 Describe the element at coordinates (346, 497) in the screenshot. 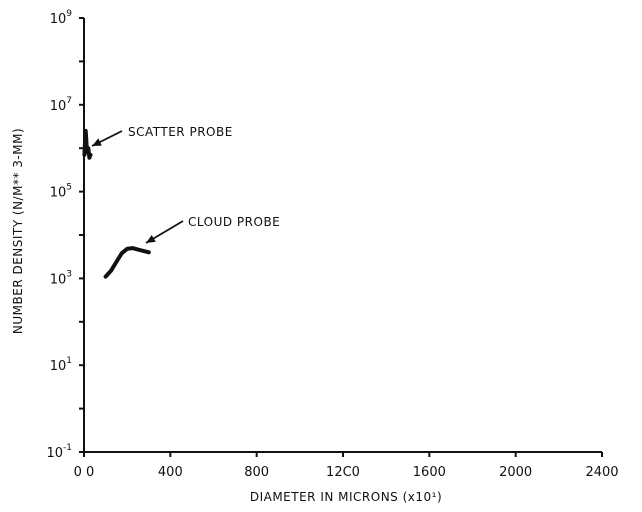

I see `x-axis-title: DIAMETER IN MICRONS (x10¹)` at that location.